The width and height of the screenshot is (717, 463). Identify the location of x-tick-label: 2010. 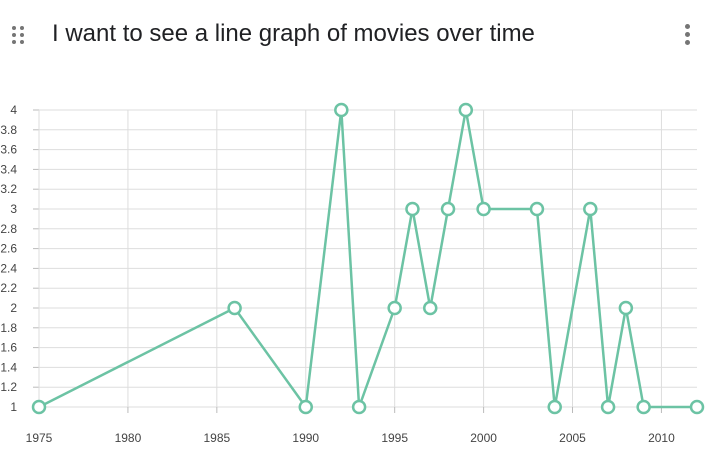
(661, 438).